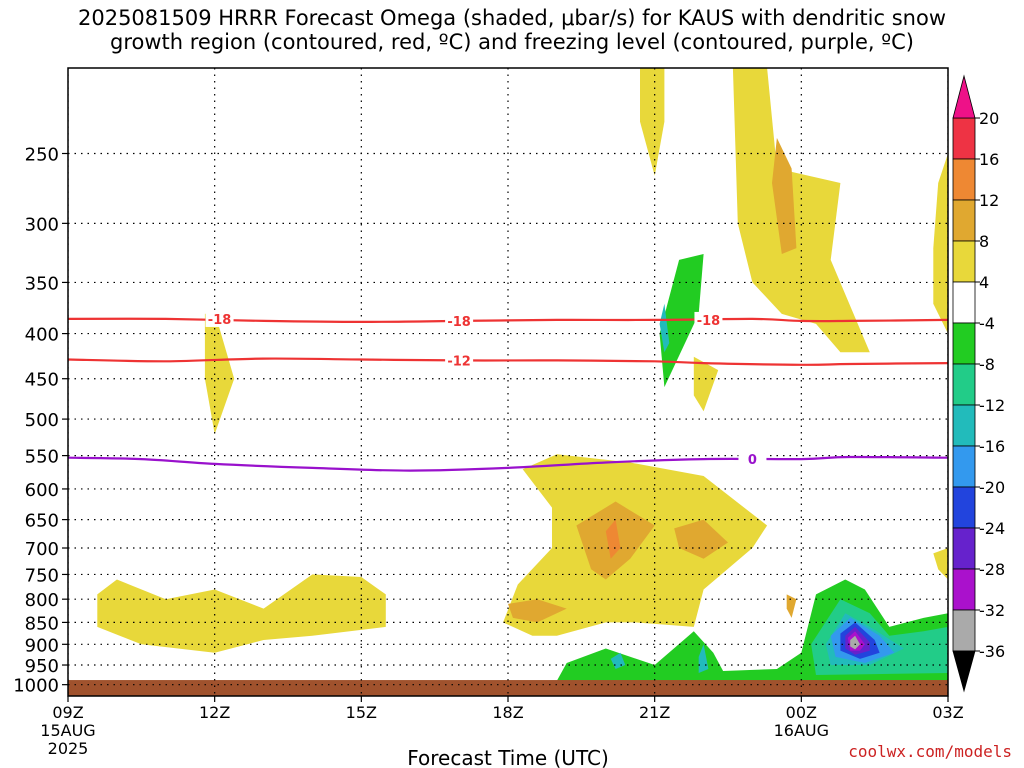  I want to click on omega-region-neg32, so click(855, 642).